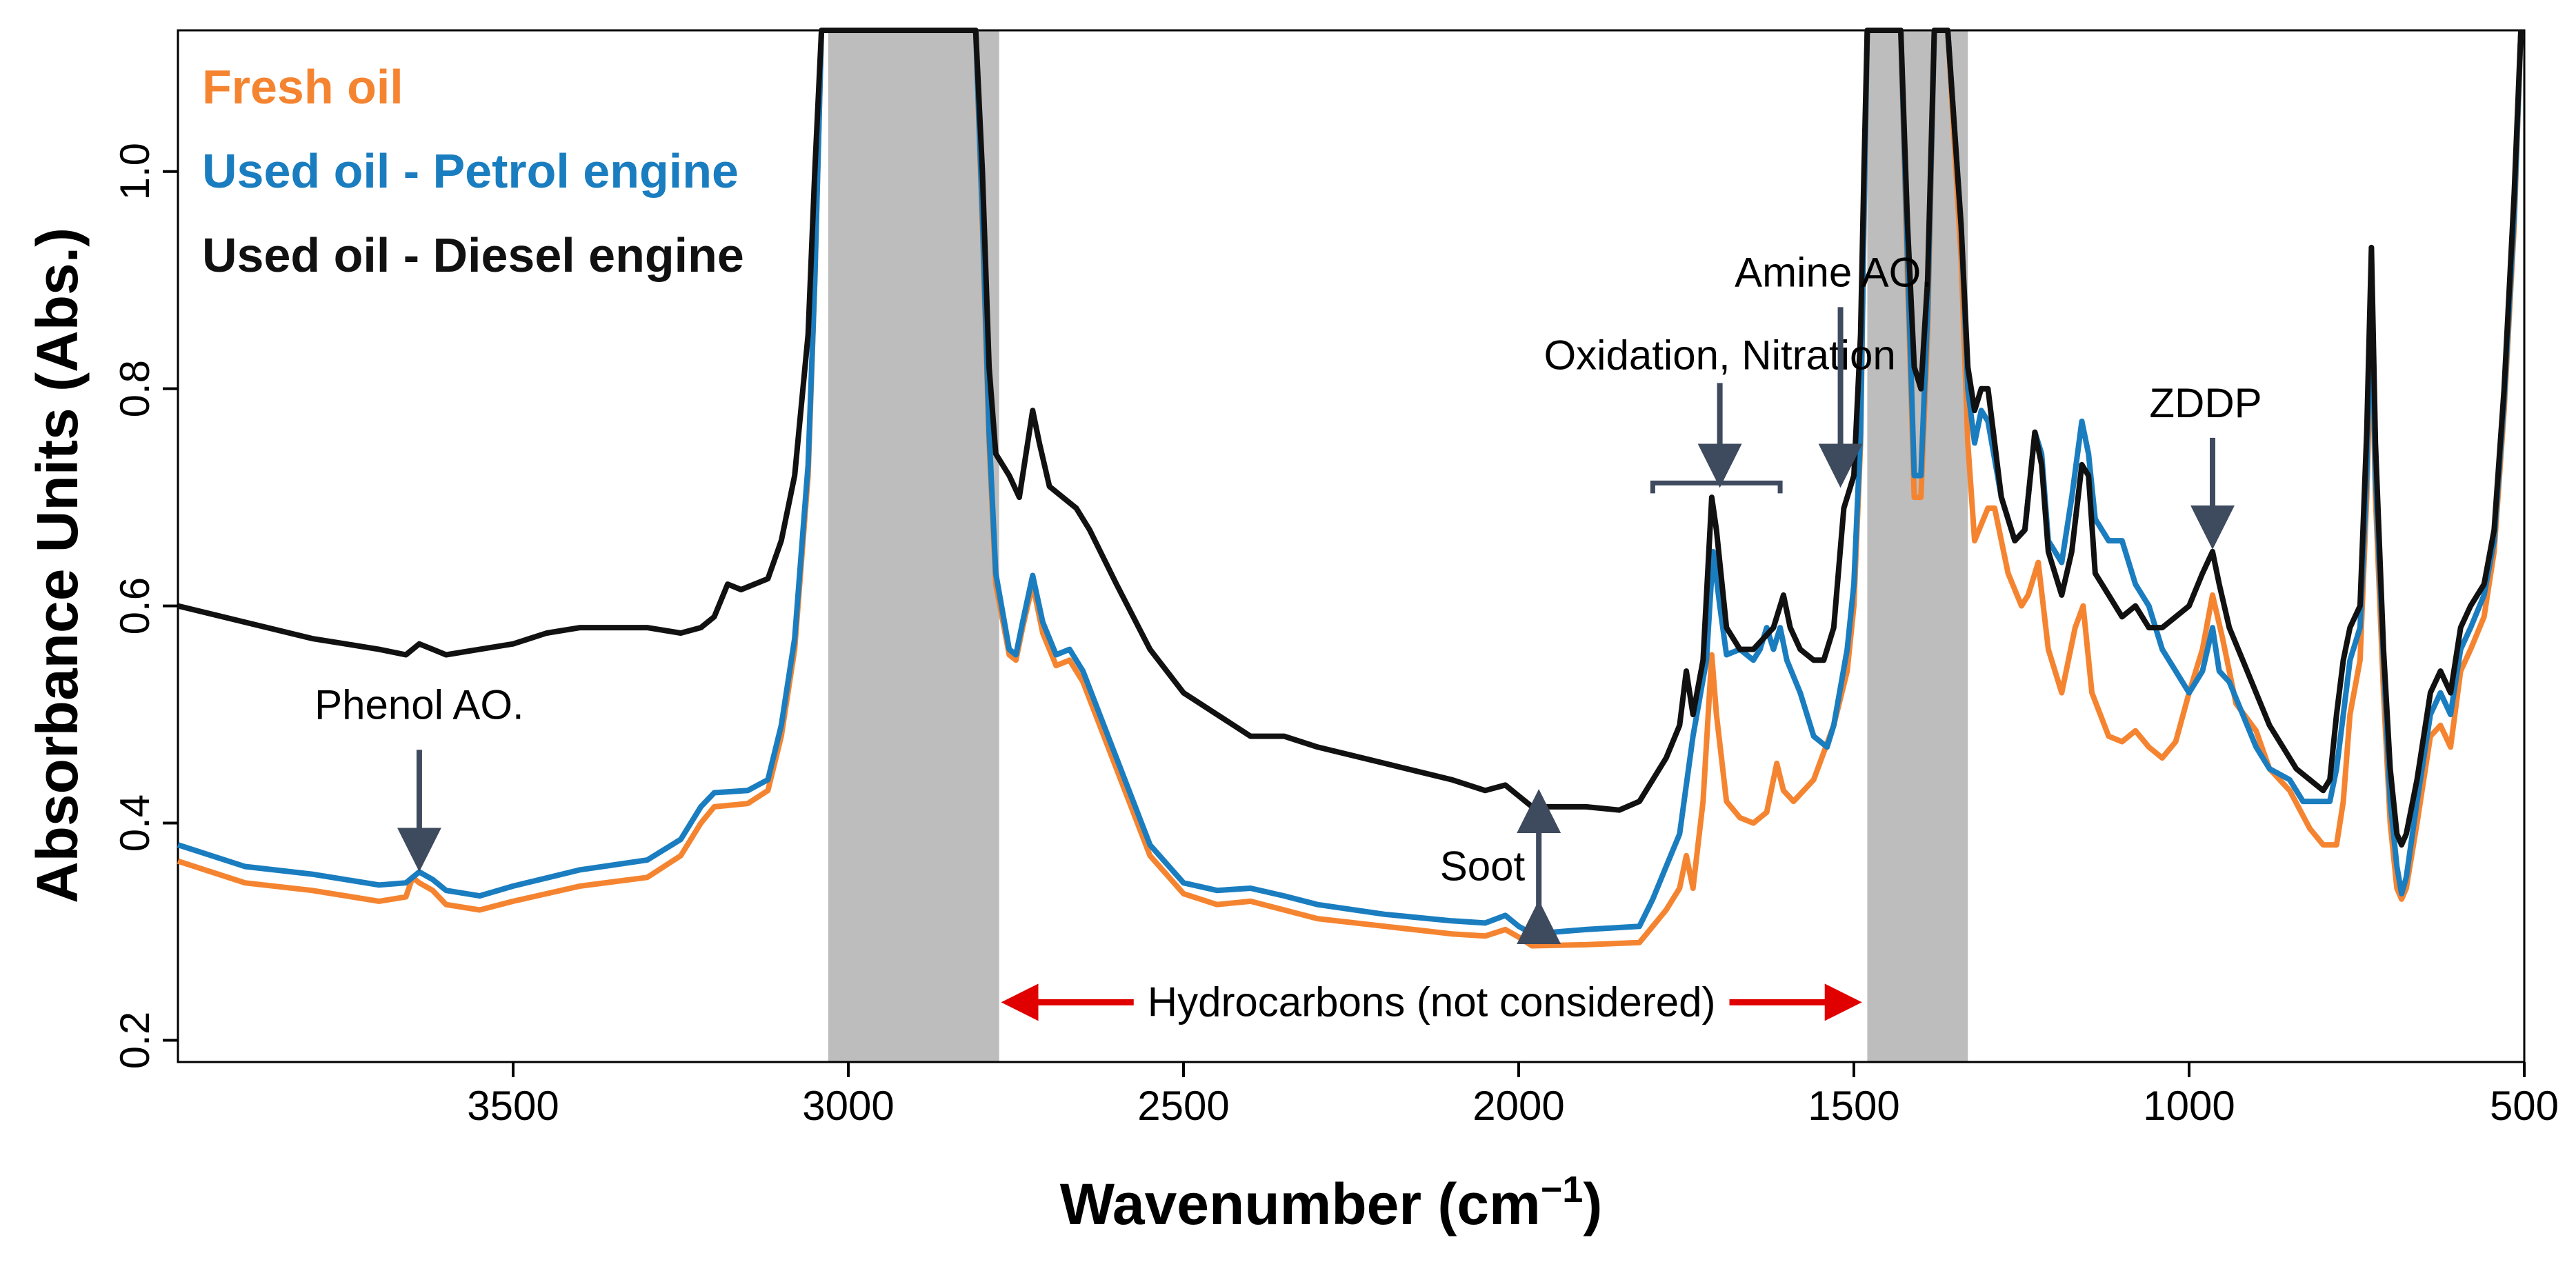 The height and width of the screenshot is (1262, 2576). What do you see at coordinates (470, 171) in the screenshot?
I see `legend-entry-petrol-engine: Used oil - Petrol engine` at bounding box center [470, 171].